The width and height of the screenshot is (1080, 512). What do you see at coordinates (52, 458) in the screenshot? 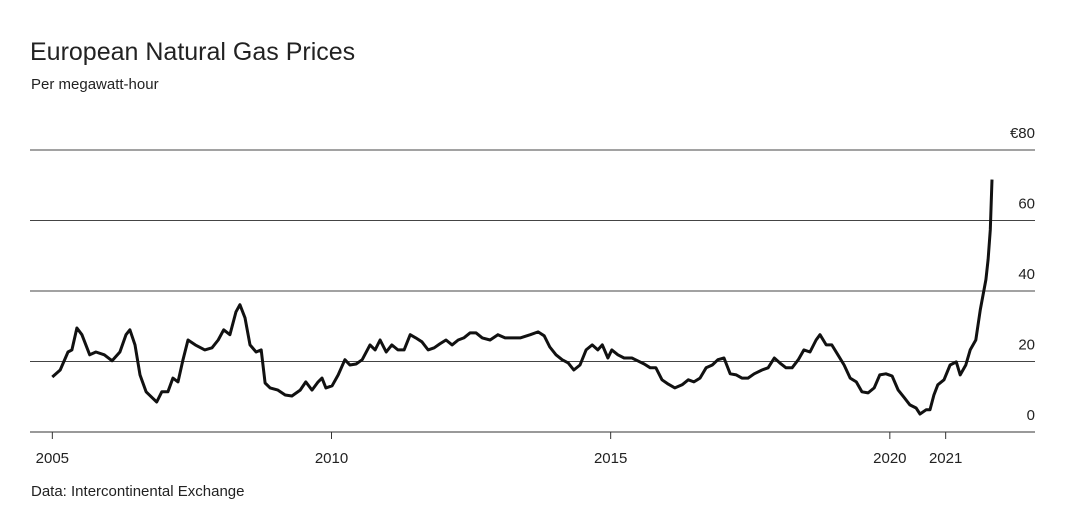
I see `x-tick-label: 2005` at bounding box center [52, 458].